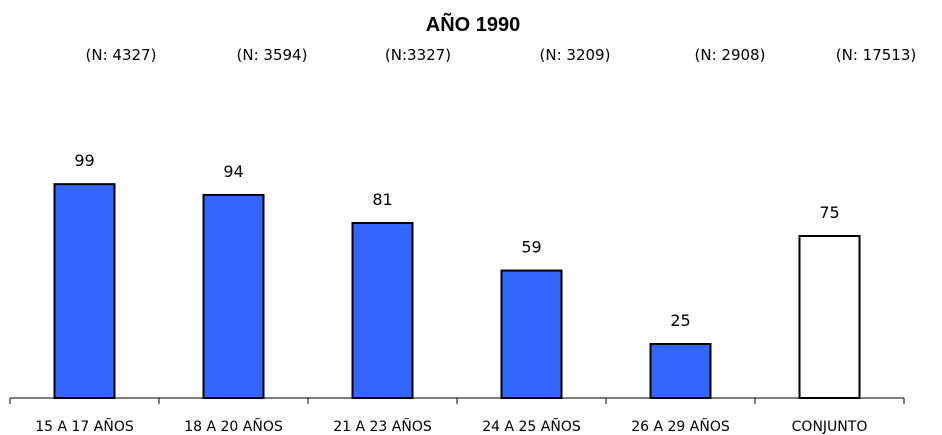 The image size is (942, 435). I want to click on value-label: 99, so click(84, 160).